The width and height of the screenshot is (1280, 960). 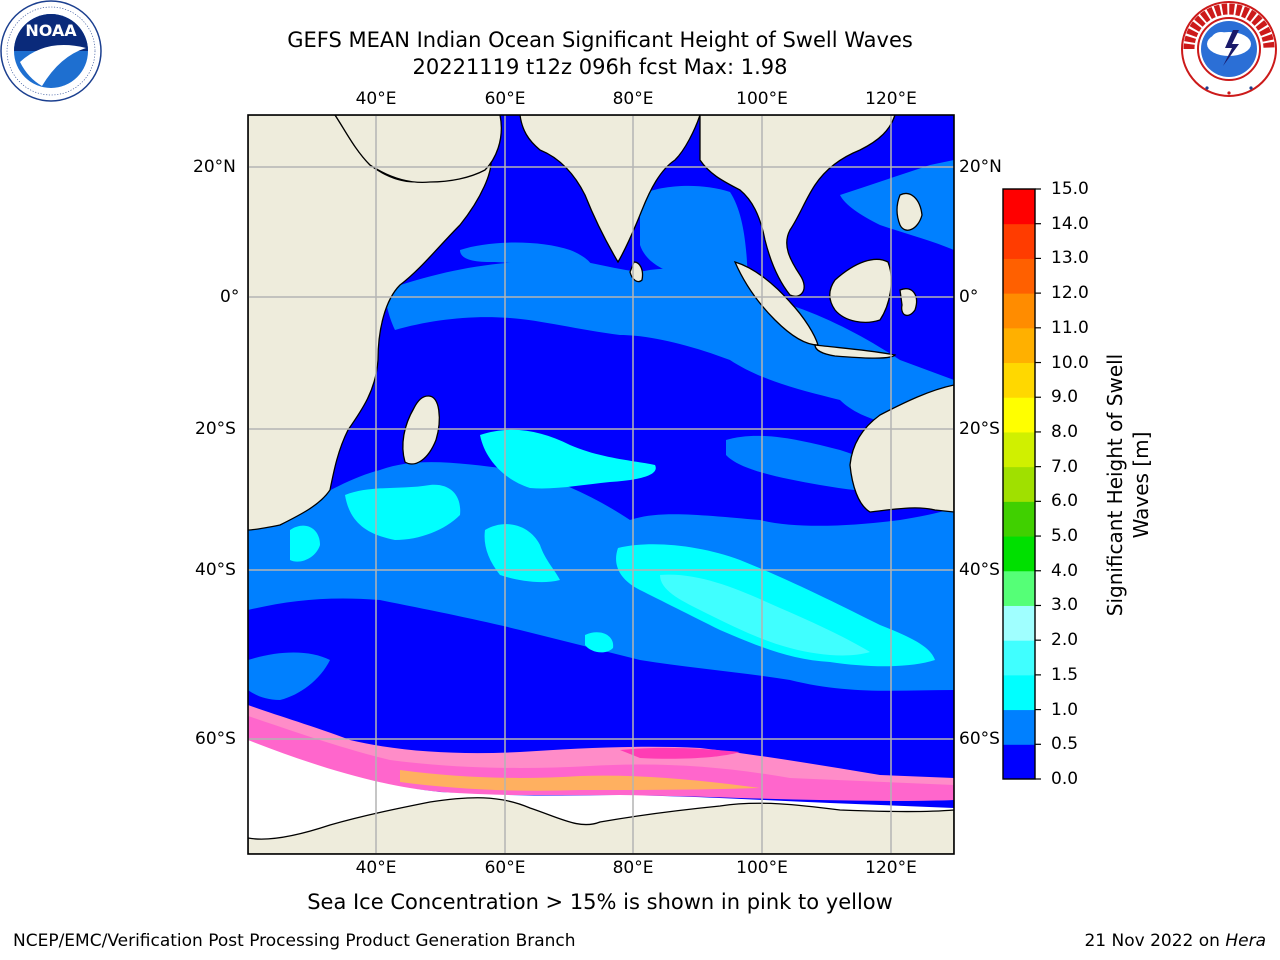 I want to click on colorbar-tick-label: 4.0, so click(x=1065, y=570).